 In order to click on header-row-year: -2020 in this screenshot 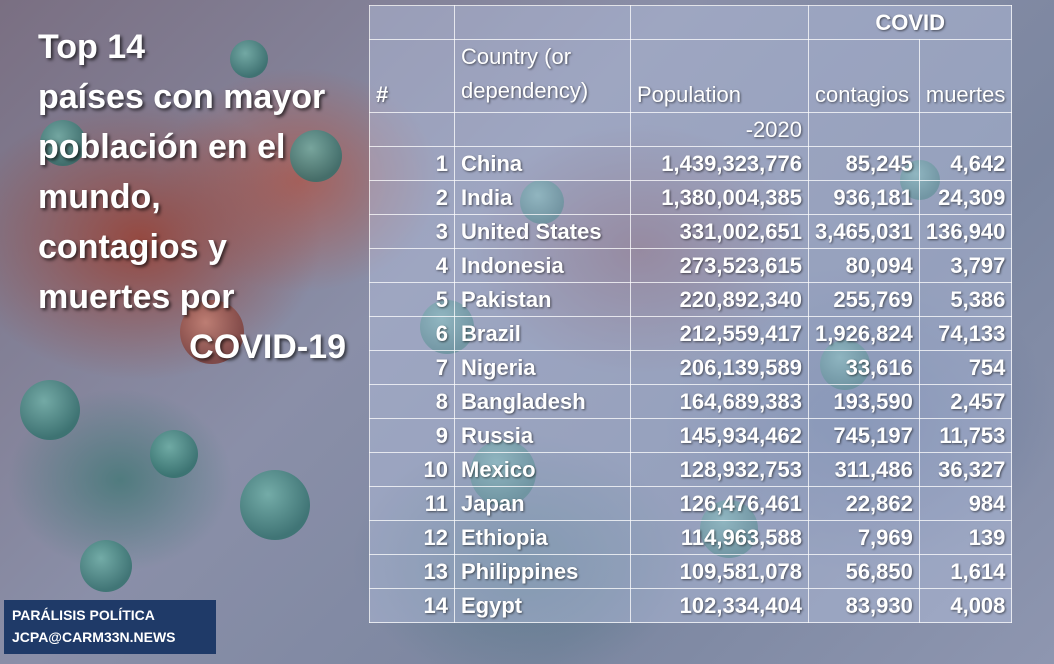, I will do `click(691, 129)`.